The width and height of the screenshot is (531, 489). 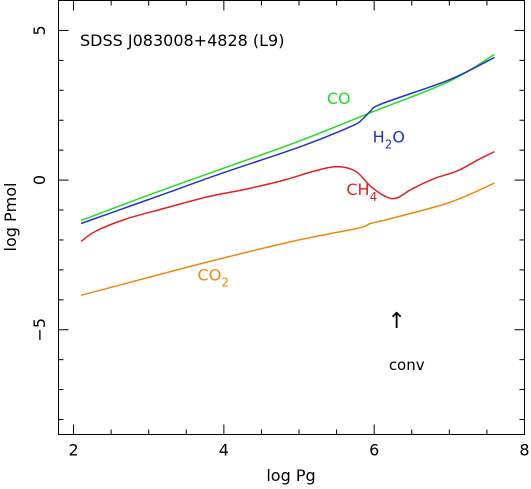 I want to click on x-tick-label: 4, so click(x=224, y=450).